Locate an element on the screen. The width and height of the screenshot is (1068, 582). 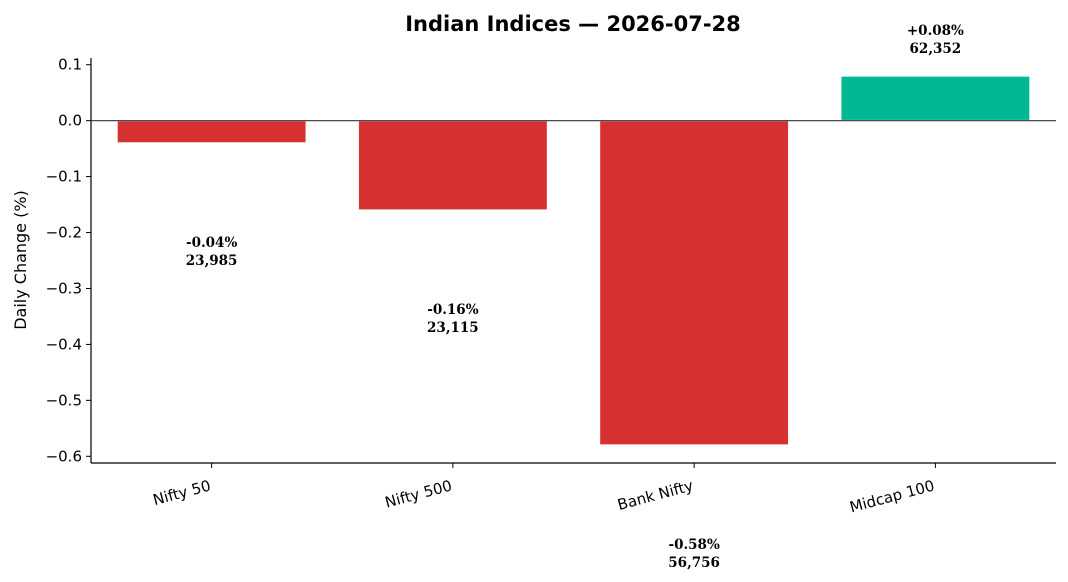
data-label-level: 62,352 is located at coordinates (936, 49).